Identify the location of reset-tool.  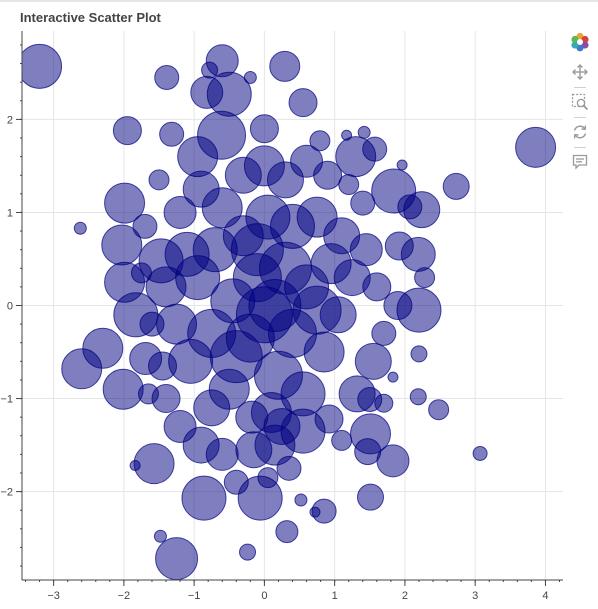
(580, 132).